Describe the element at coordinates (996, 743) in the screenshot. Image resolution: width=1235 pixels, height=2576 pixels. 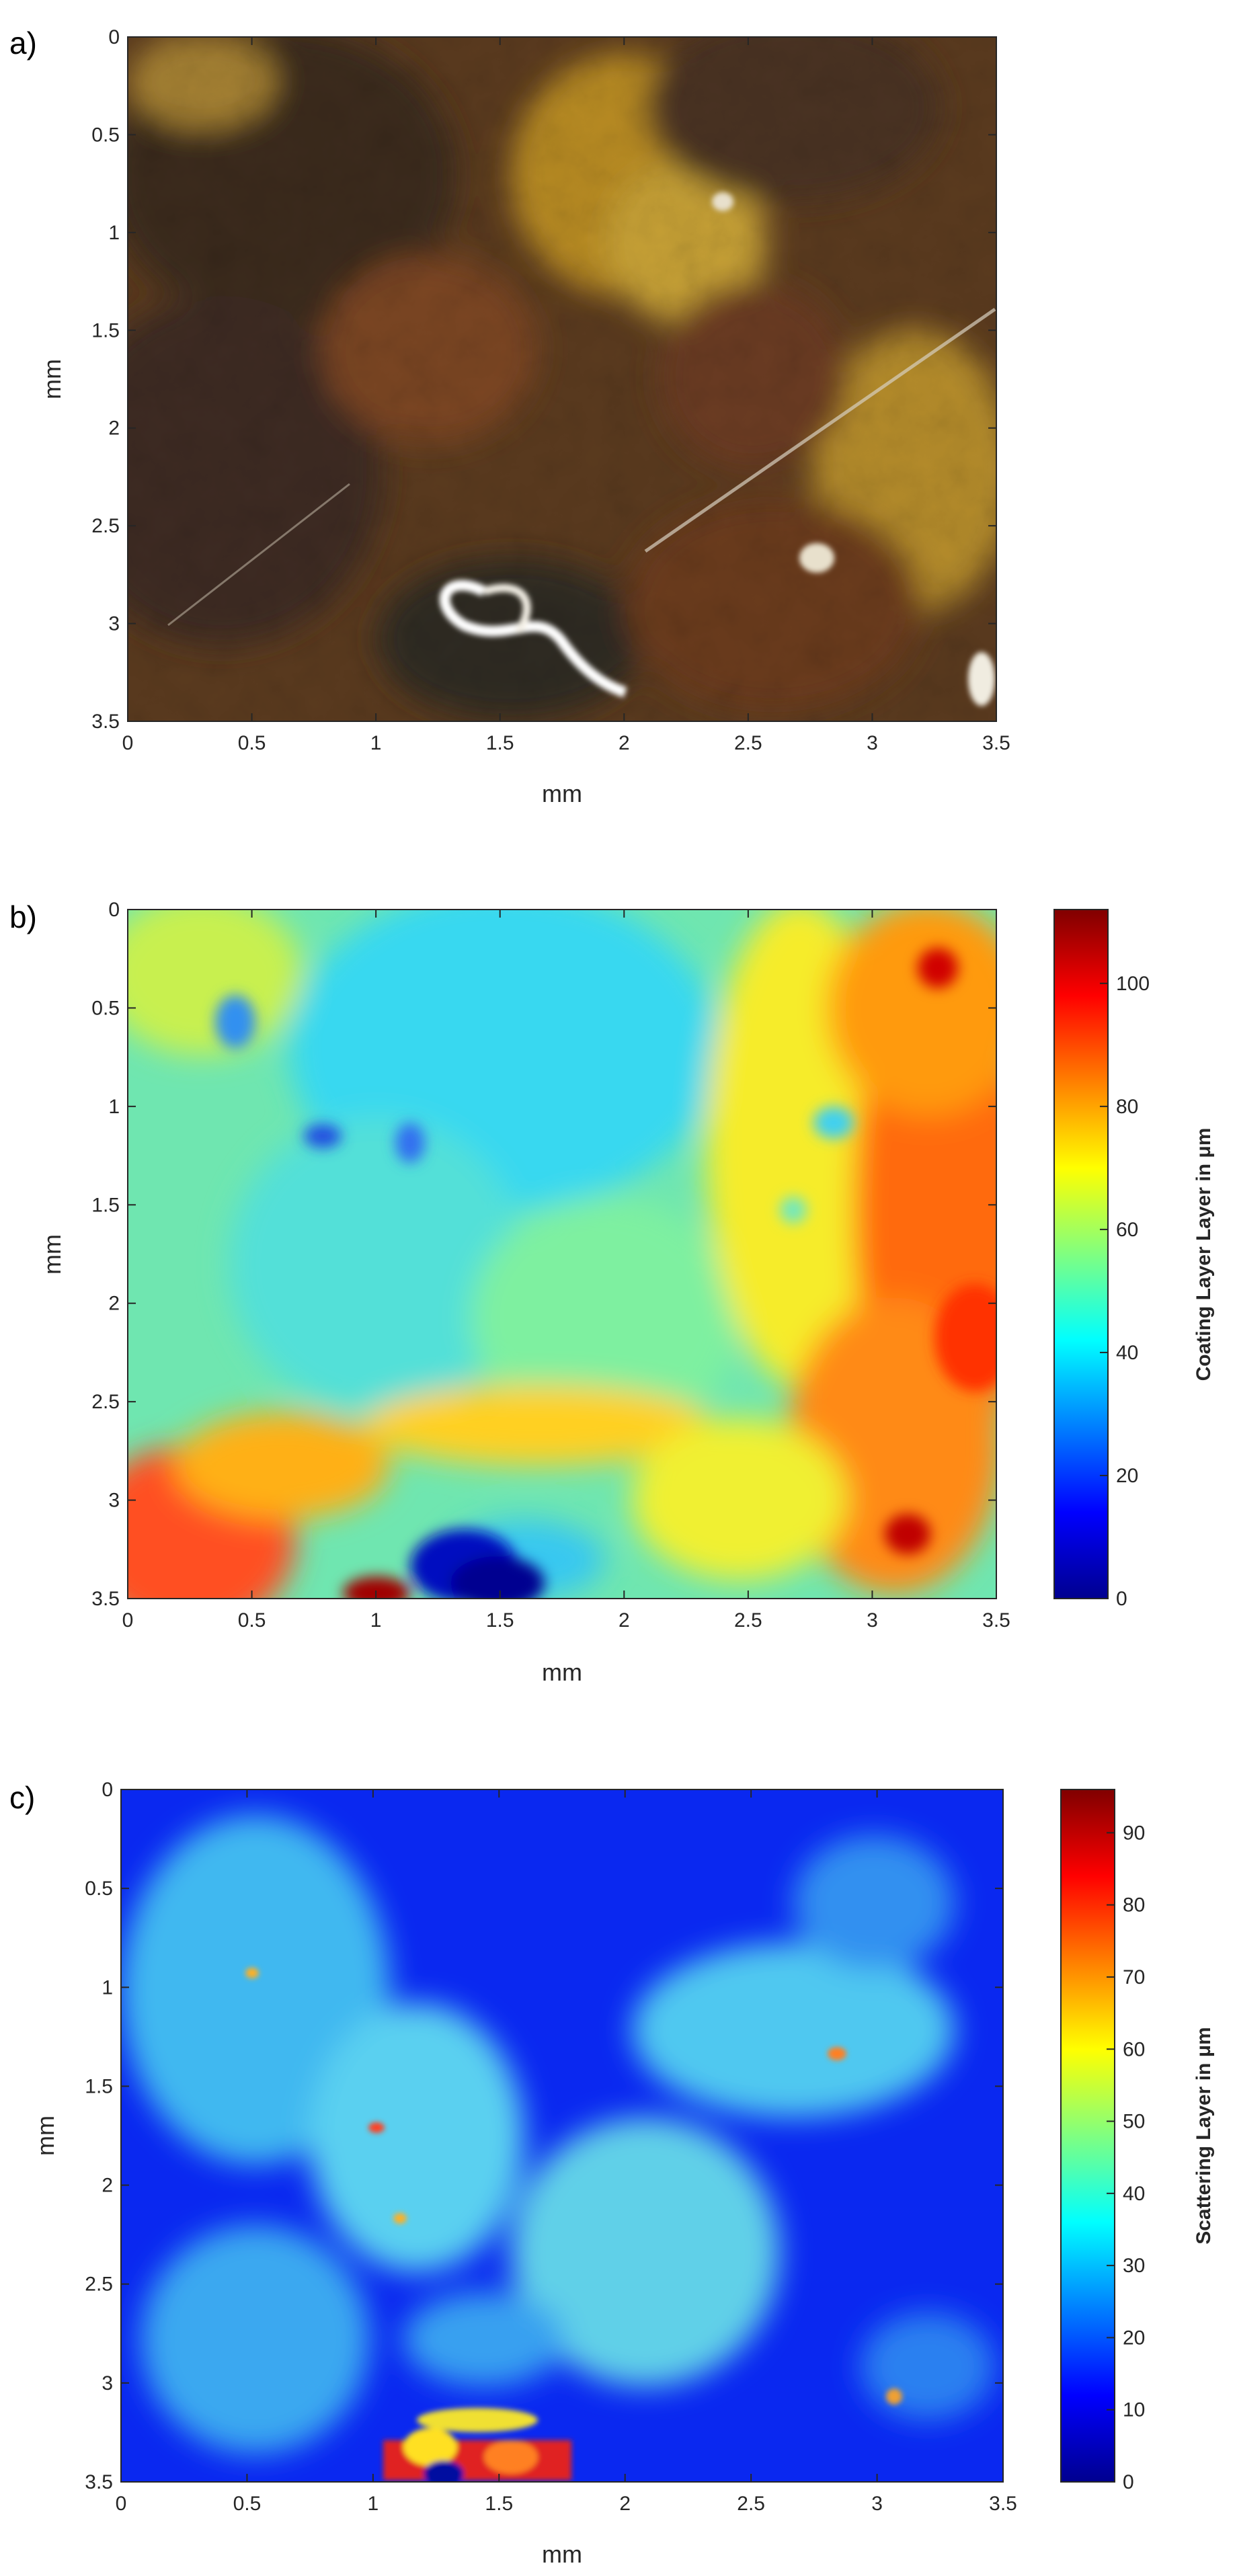
I see `x-tick-label-0-7: 3.5` at that location.